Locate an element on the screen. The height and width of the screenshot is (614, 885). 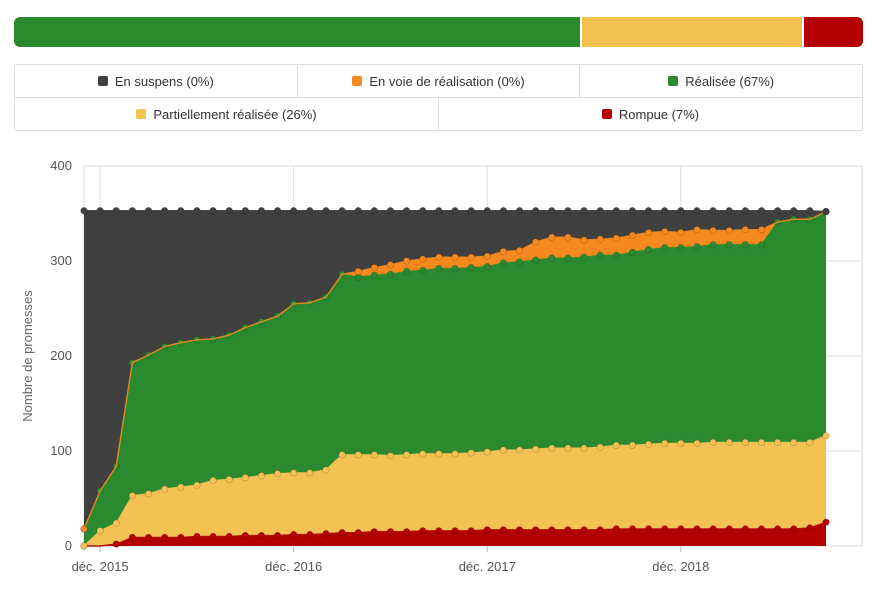
progress-segment-realisee is located at coordinates (297, 32).